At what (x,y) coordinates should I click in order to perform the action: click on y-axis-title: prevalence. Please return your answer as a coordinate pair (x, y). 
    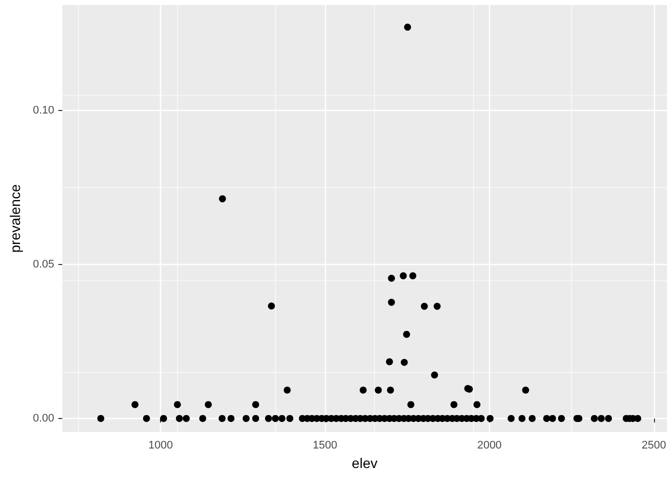
    Looking at the image, I should click on (15, 218).